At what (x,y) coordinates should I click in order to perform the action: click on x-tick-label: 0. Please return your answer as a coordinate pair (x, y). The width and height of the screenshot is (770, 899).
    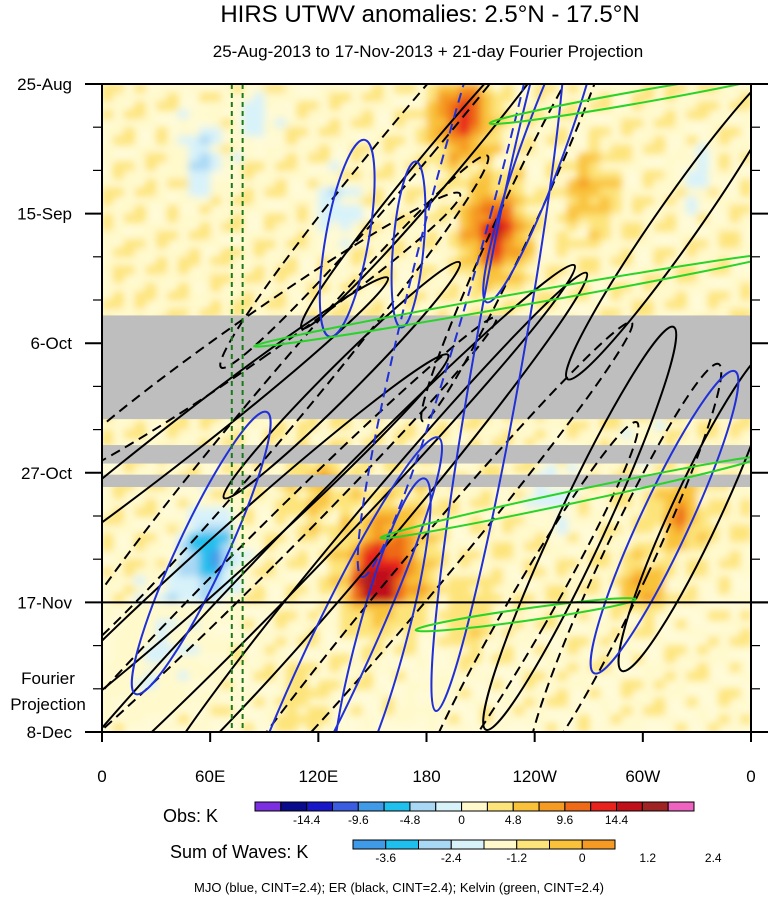
    Looking at the image, I should click on (750, 776).